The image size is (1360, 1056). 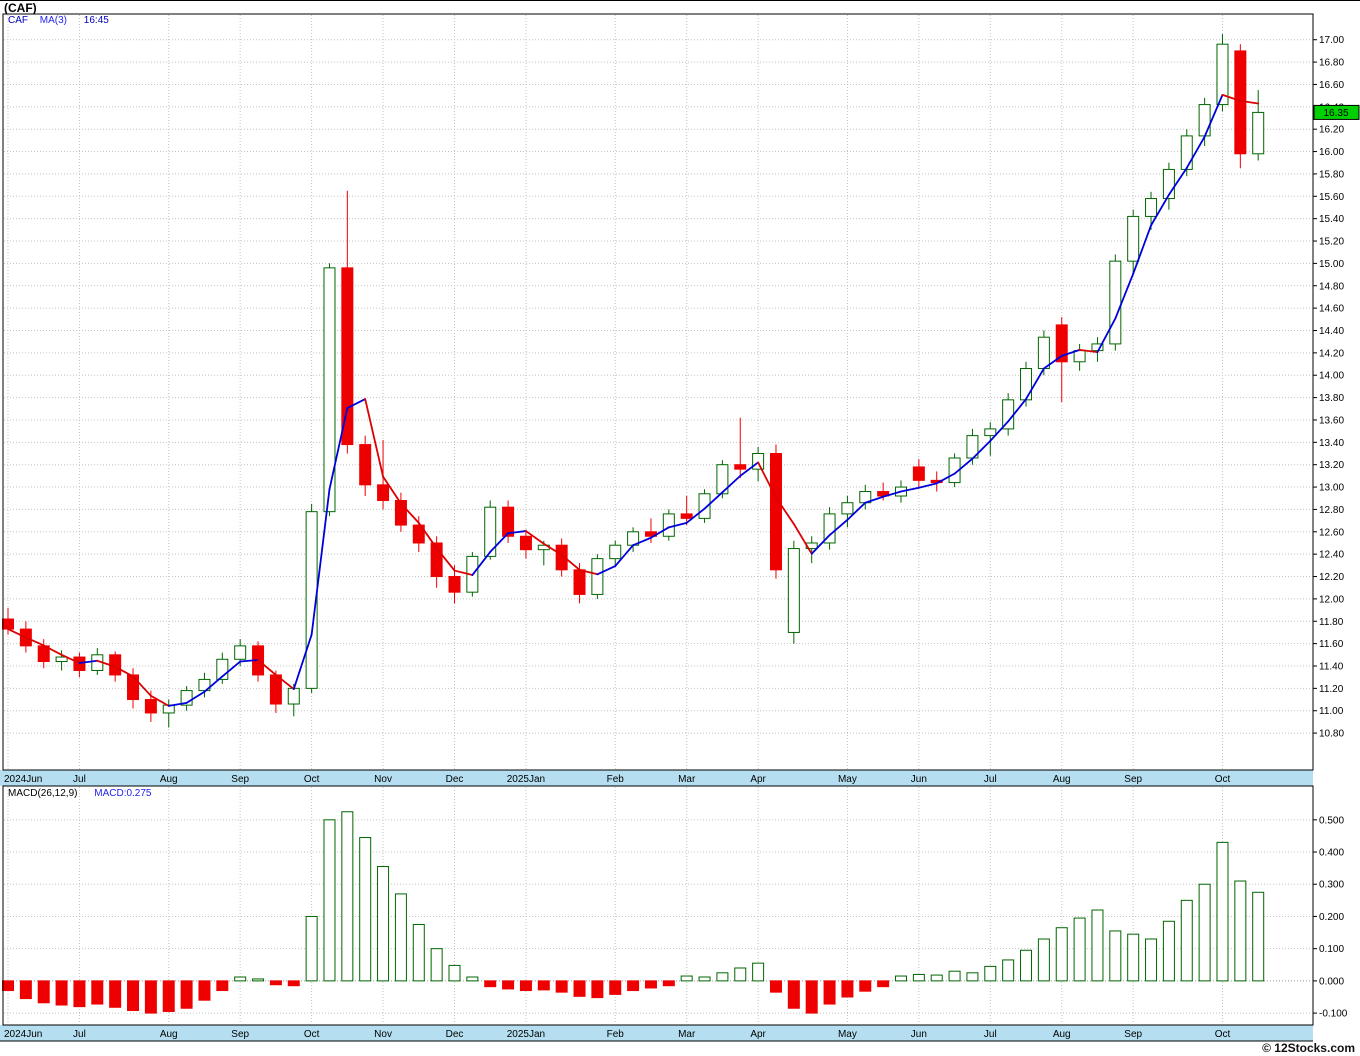 I want to click on price-tick-label: 13.60, so click(x=1331, y=420).